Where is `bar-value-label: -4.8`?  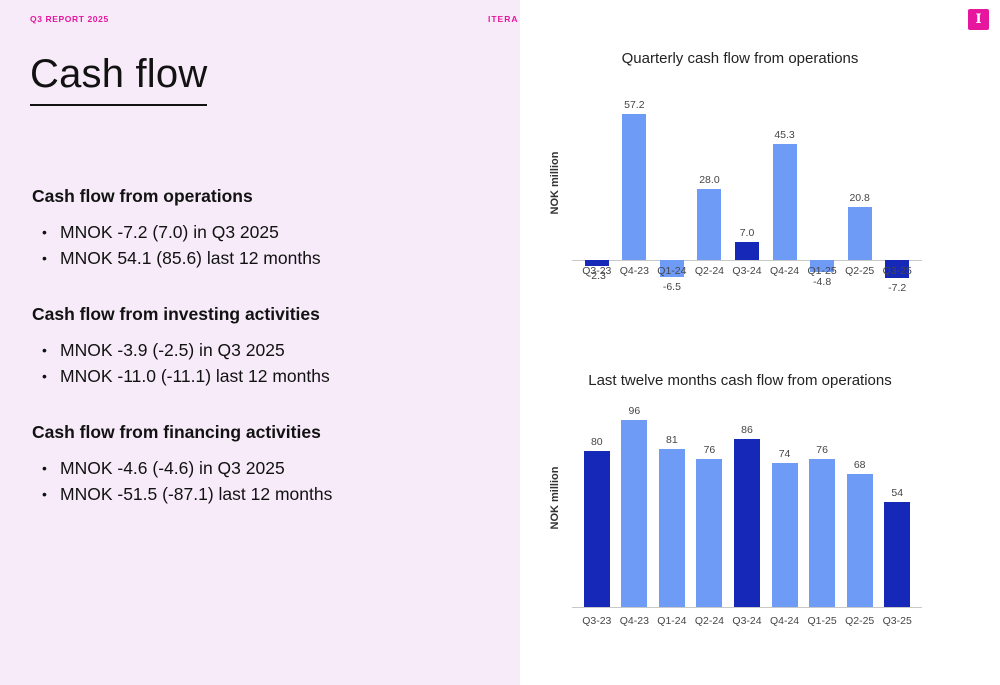 bar-value-label: -4.8 is located at coordinates (822, 282).